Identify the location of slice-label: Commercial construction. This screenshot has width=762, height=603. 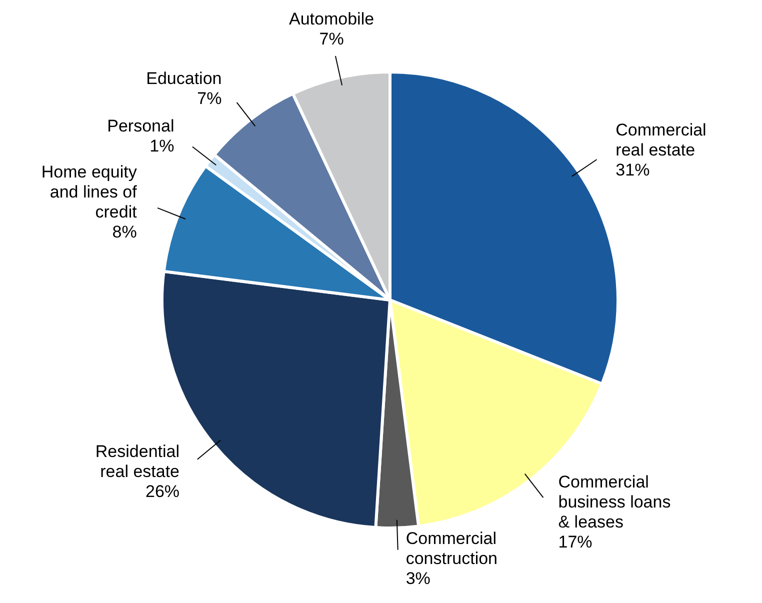
(452, 548).